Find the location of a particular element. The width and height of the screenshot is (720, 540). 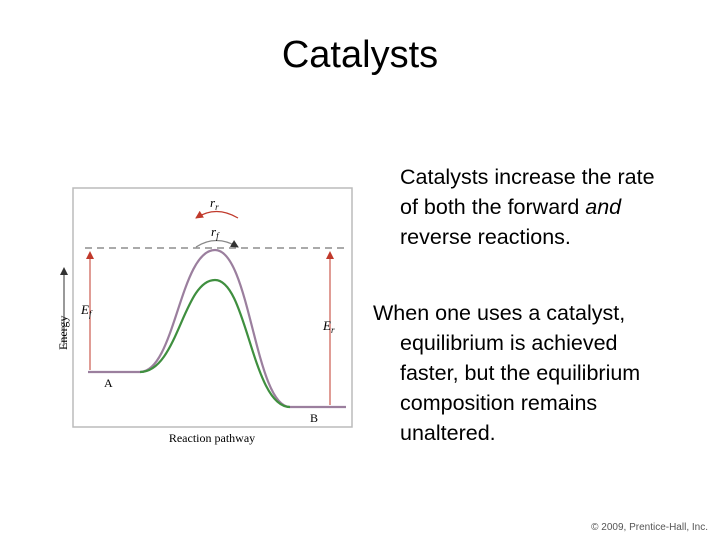

reactant-label: A is located at coordinates (108, 383).